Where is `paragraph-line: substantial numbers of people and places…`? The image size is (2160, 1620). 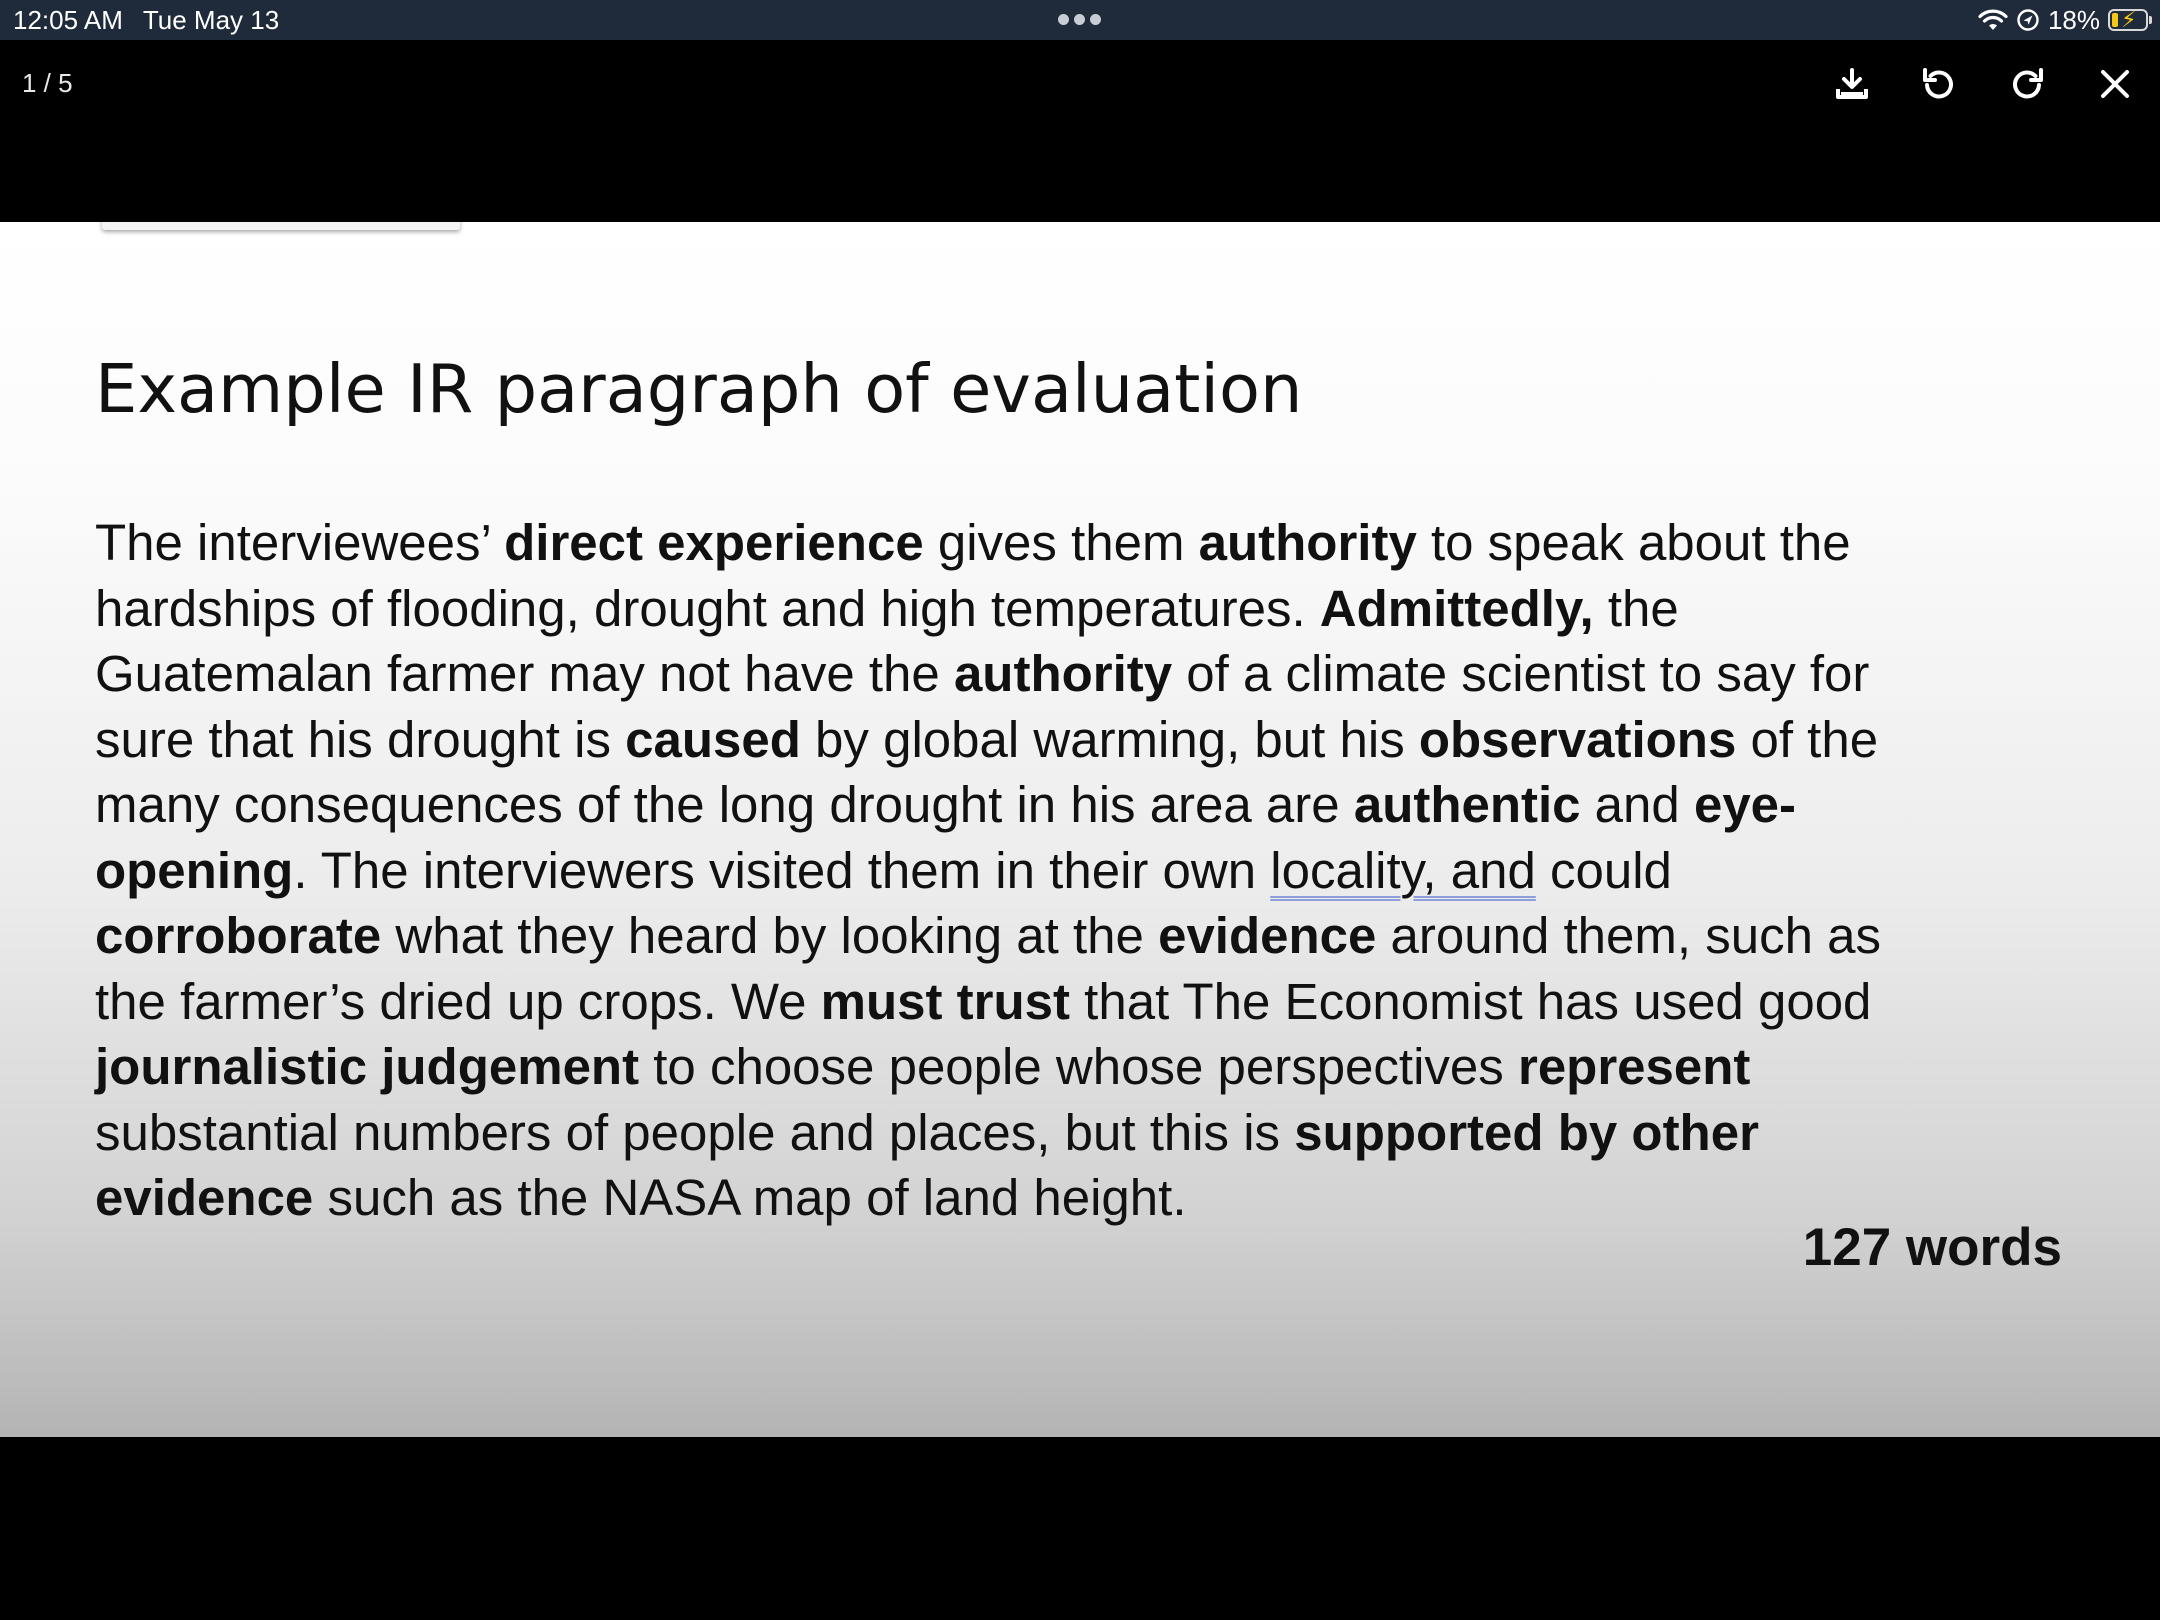 paragraph-line: substantial numbers of people and places… is located at coordinates (1085, 1133).